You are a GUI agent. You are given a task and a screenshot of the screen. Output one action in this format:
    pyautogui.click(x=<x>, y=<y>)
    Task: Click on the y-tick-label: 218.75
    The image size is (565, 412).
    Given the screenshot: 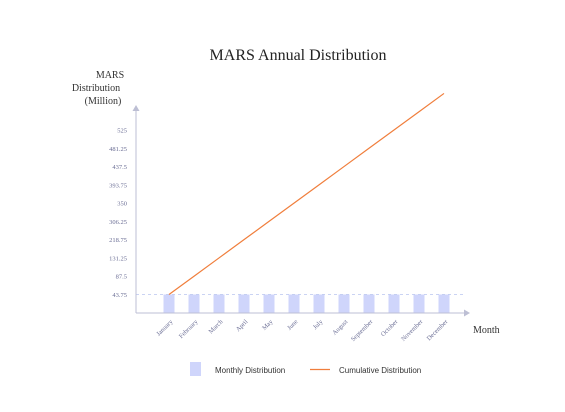 What is the action you would take?
    pyautogui.click(x=118, y=240)
    